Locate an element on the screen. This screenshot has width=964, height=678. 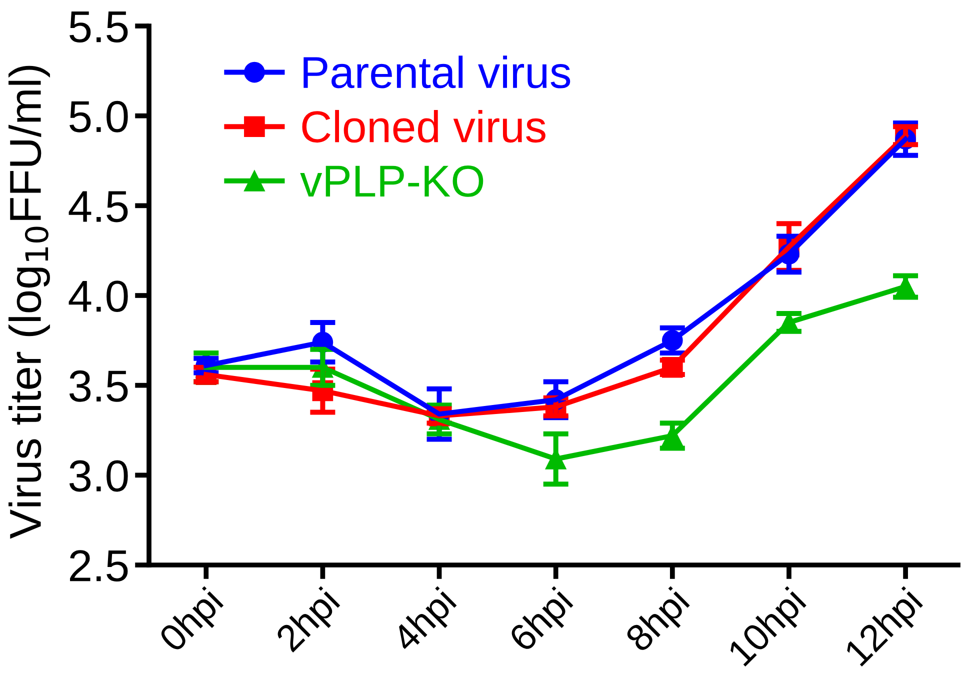
y-tick-label: 2.5 is located at coordinates (99, 566).